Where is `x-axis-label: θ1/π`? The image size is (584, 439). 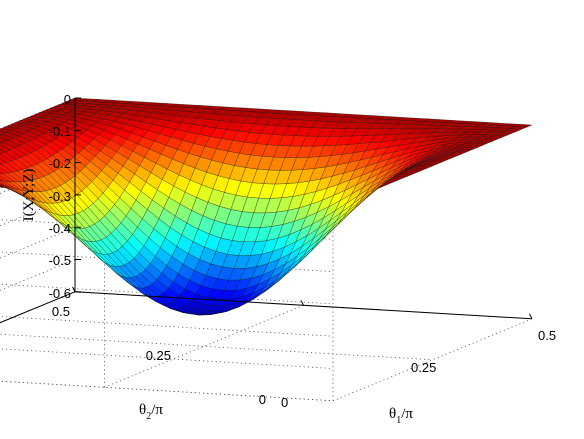 x-axis-label: θ1/π is located at coordinates (401, 416).